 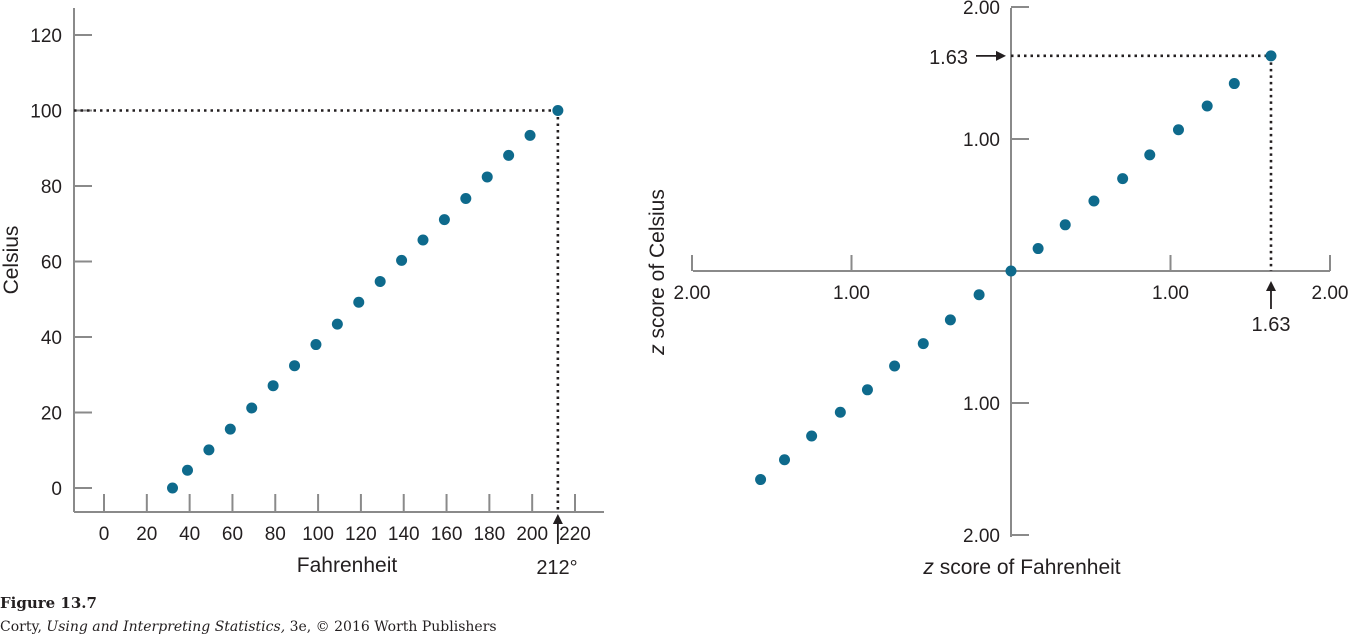 What do you see at coordinates (11, 260) in the screenshot?
I see `y-axis-title: Celsius` at bounding box center [11, 260].